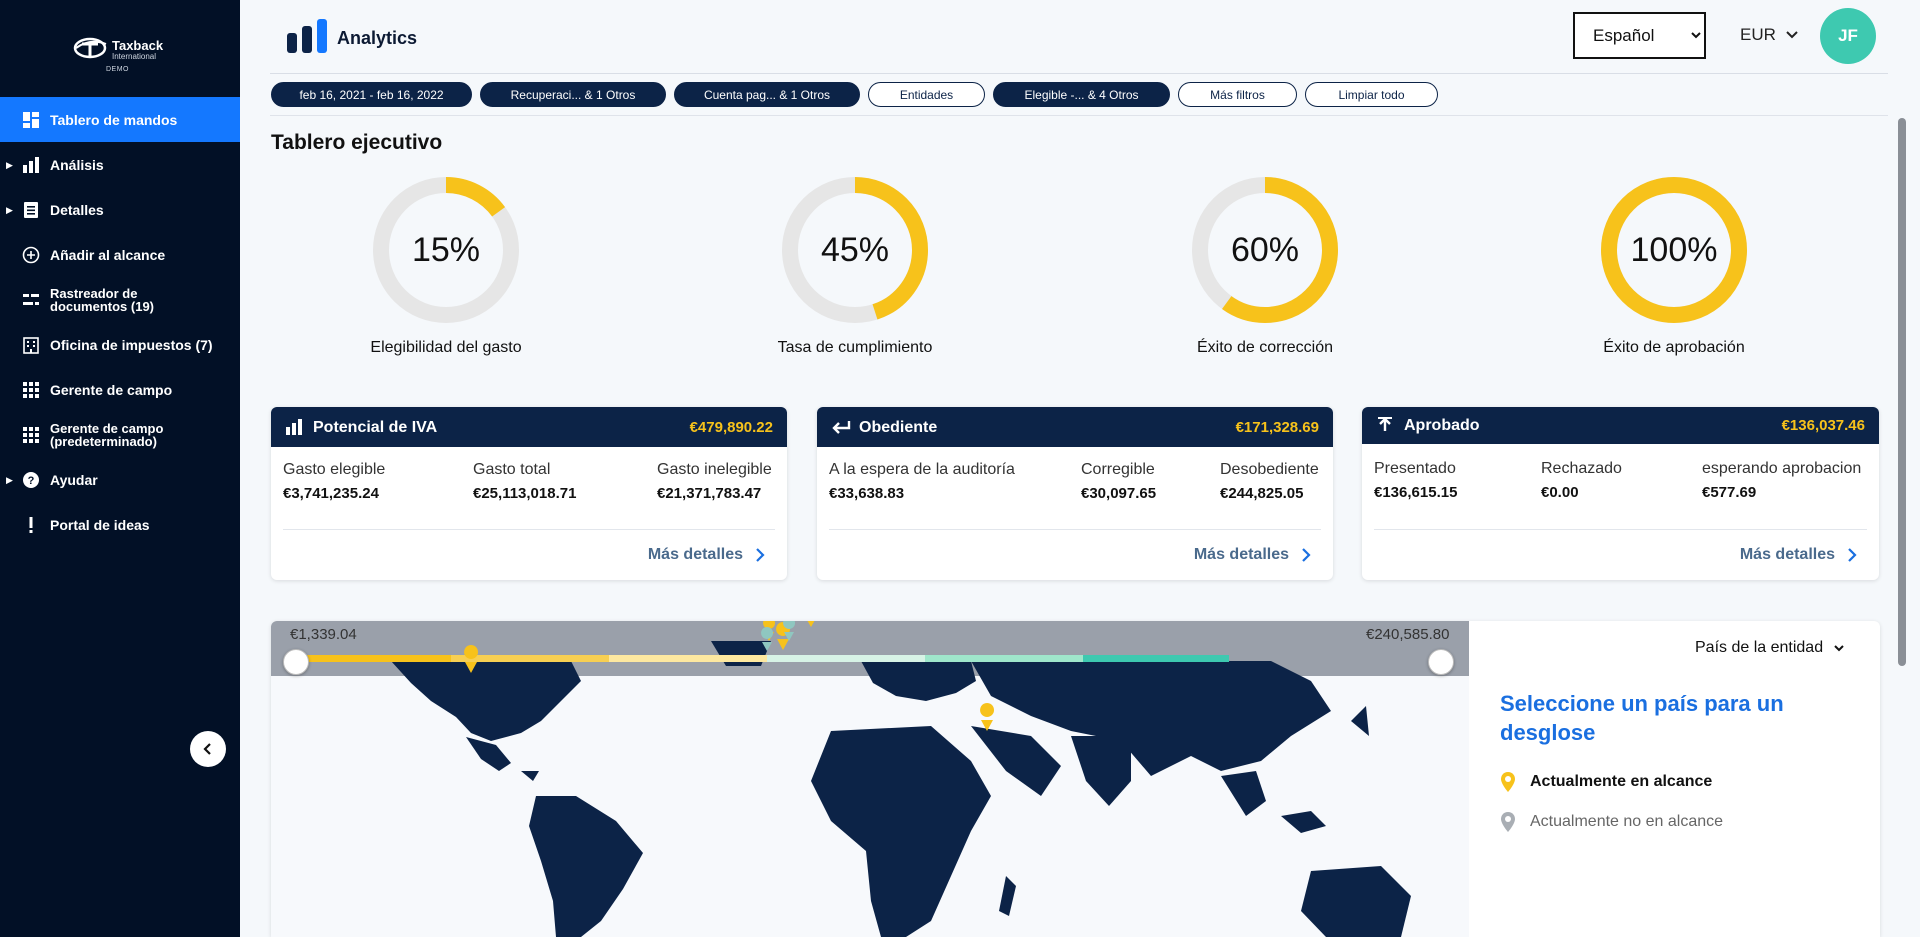  Describe the element at coordinates (1621, 781) in the screenshot. I see `legend-label: Actualmente en alcance` at that location.